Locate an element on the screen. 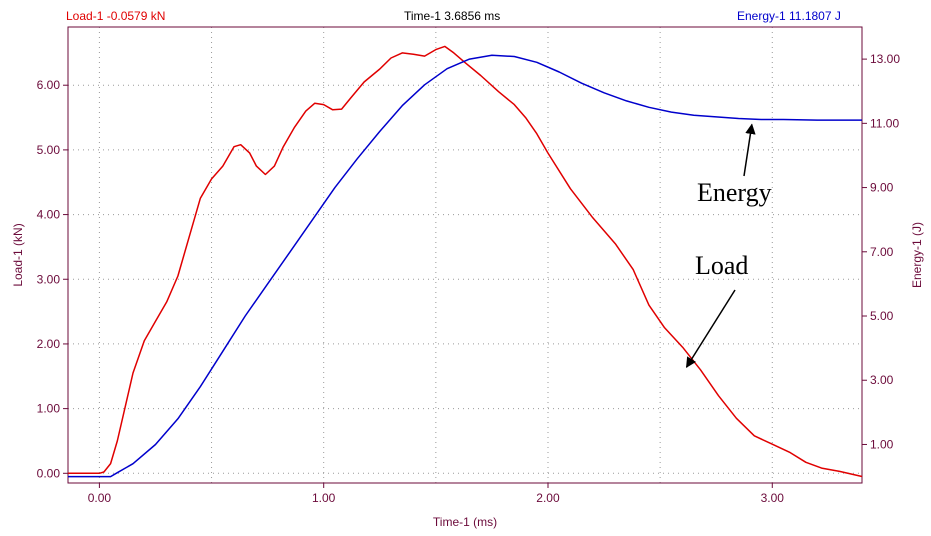 This screenshot has width=931, height=536. time-readout: Time-1 3.6856 ms is located at coordinates (452, 16).